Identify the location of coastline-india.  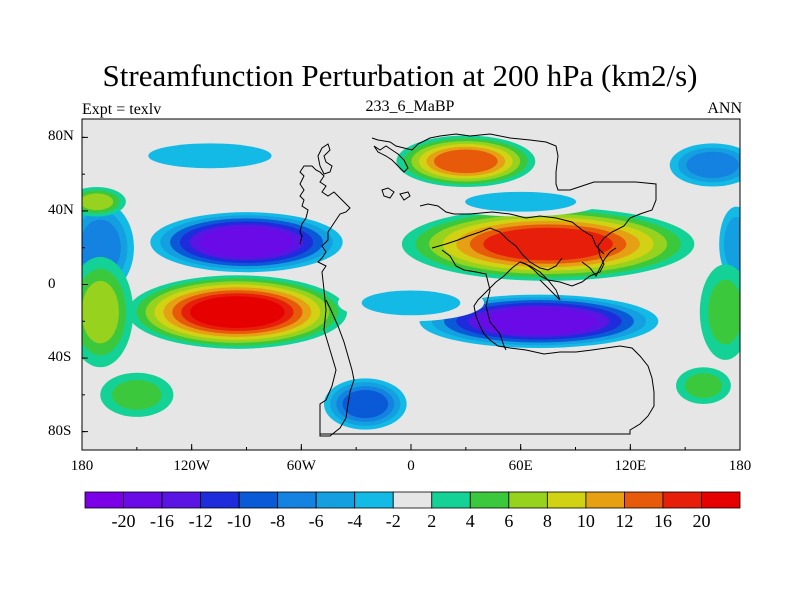
(540, 281).